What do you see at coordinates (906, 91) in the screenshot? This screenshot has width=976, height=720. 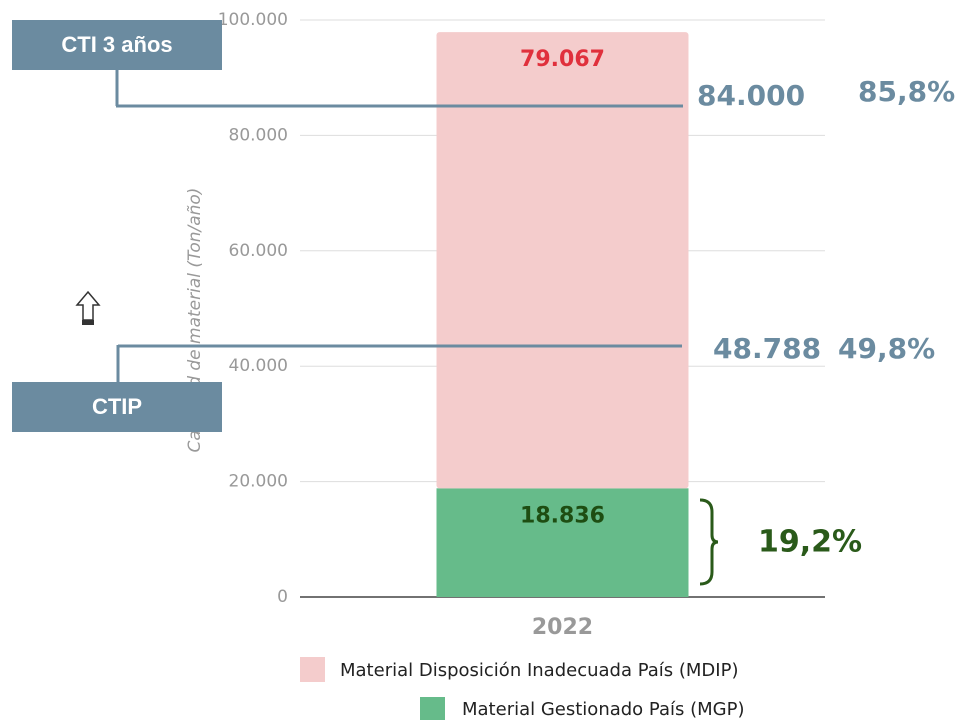 I see `annotation-share: 85,8%` at bounding box center [906, 91].